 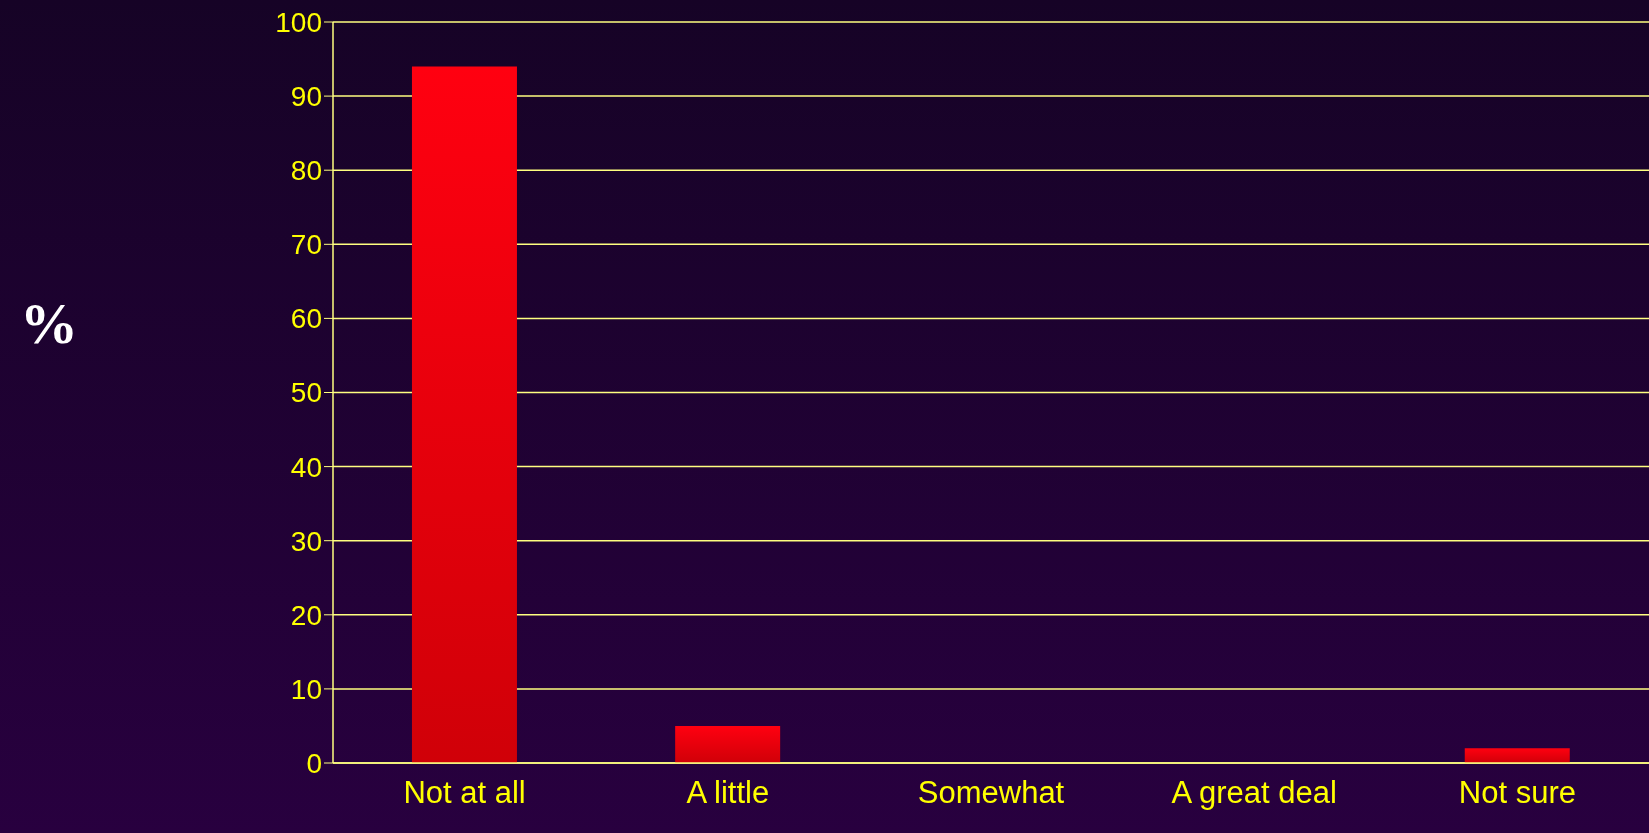 I want to click on x-tick-label: A great deal, so click(x=1254, y=793).